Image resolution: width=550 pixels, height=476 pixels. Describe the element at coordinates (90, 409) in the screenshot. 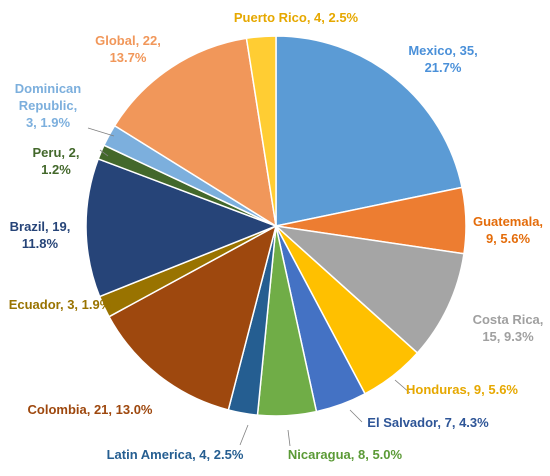

I see `data-label-colombia: Colombia, 21, 13.0%` at that location.